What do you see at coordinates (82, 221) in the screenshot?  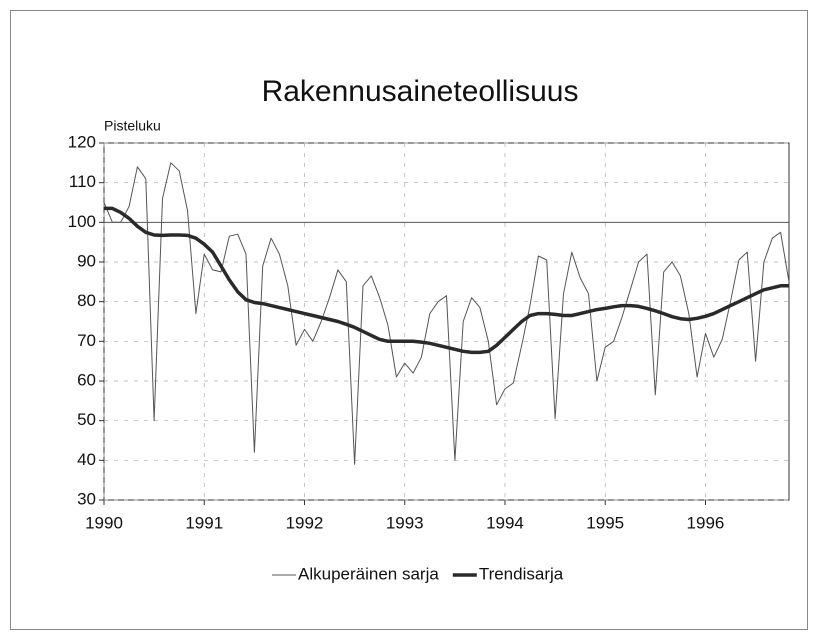 I see `y-tick-label: 100` at bounding box center [82, 221].